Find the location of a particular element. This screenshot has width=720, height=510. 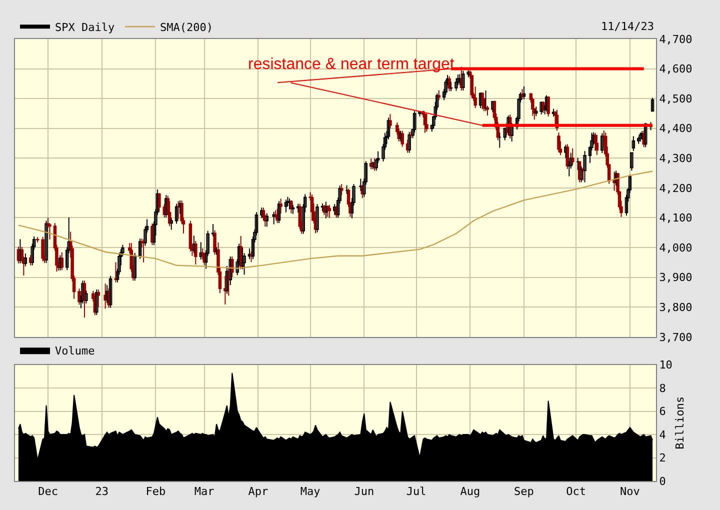

legend-label: Volume is located at coordinates (75, 351).